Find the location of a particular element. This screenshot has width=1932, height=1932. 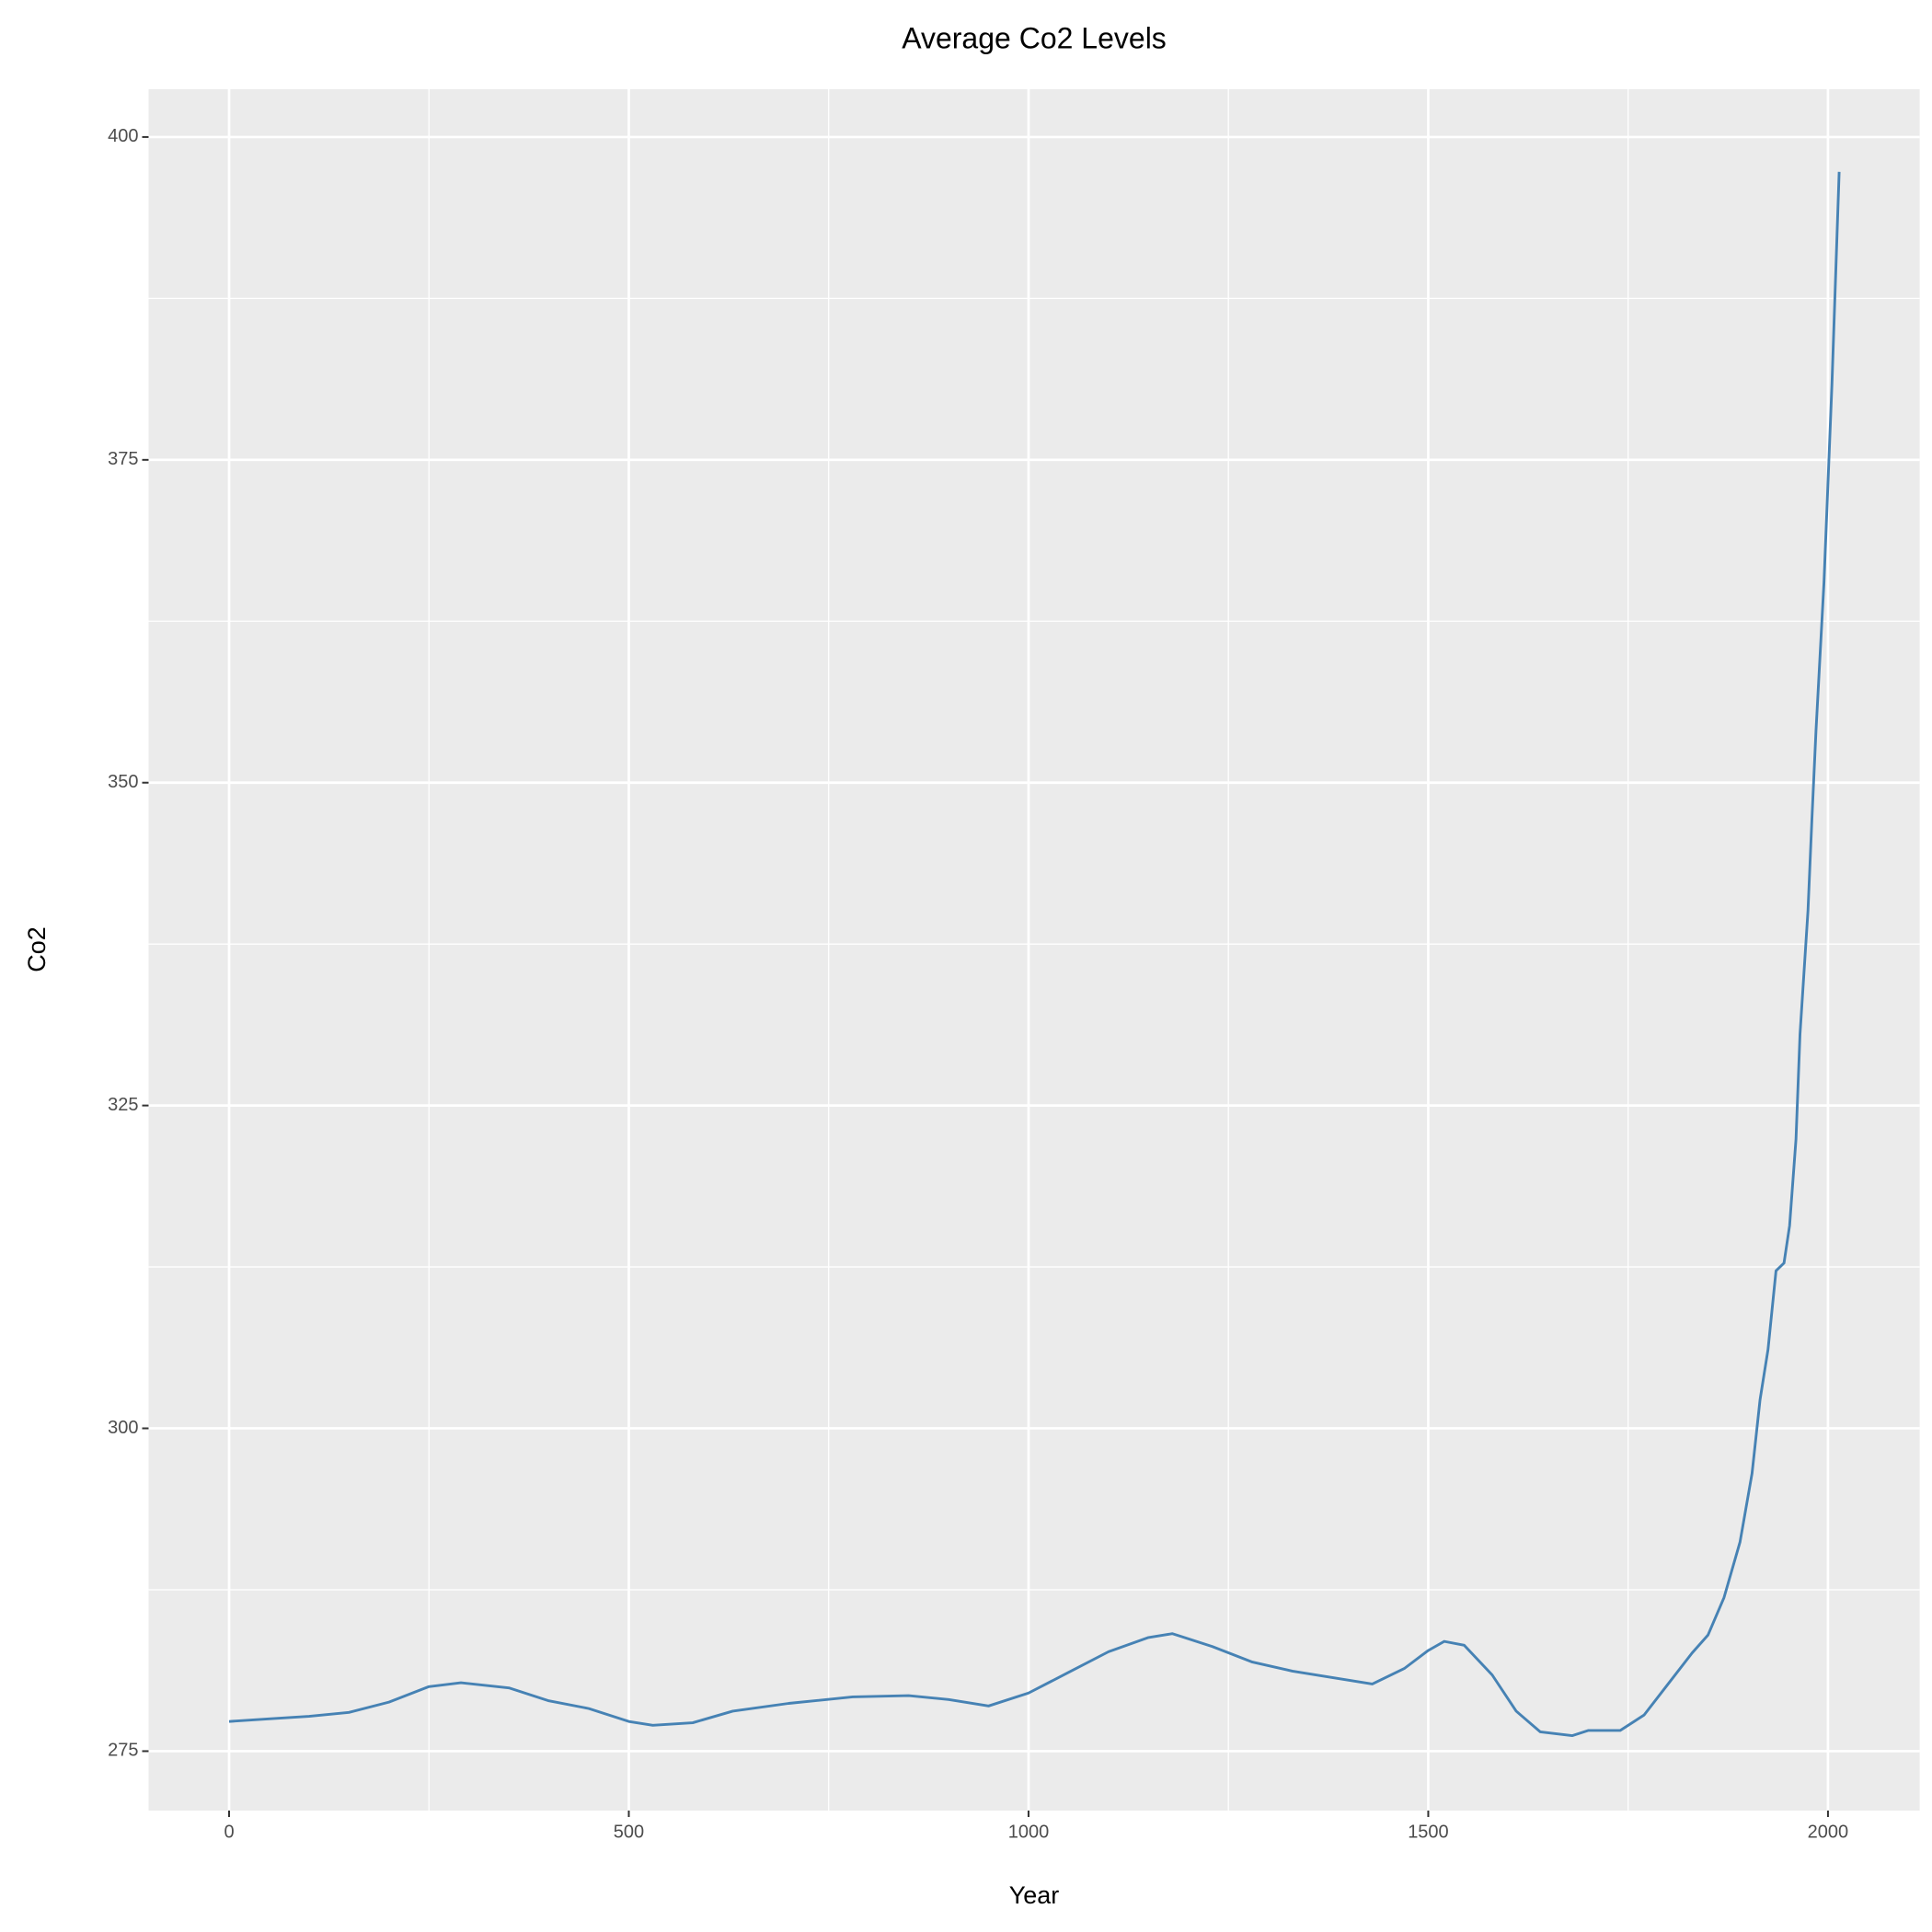

x-tick-label: 1500 is located at coordinates (1428, 1832).